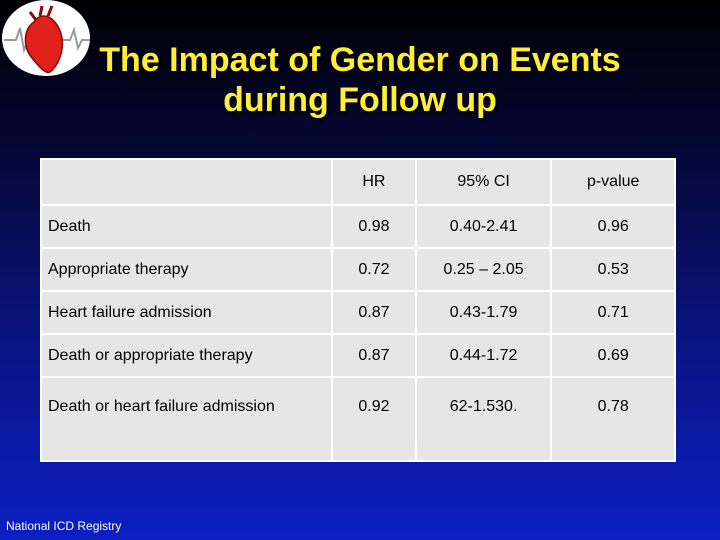 This screenshot has height=540, width=720. Describe the element at coordinates (187, 269) in the screenshot. I see `row-label: Appropriate therapy` at that location.